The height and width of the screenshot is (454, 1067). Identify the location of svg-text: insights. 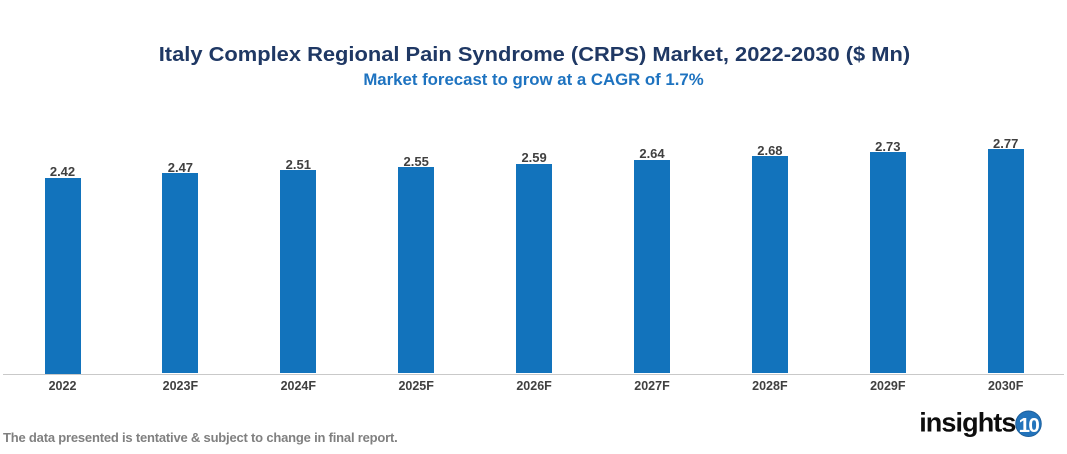
(967, 422).